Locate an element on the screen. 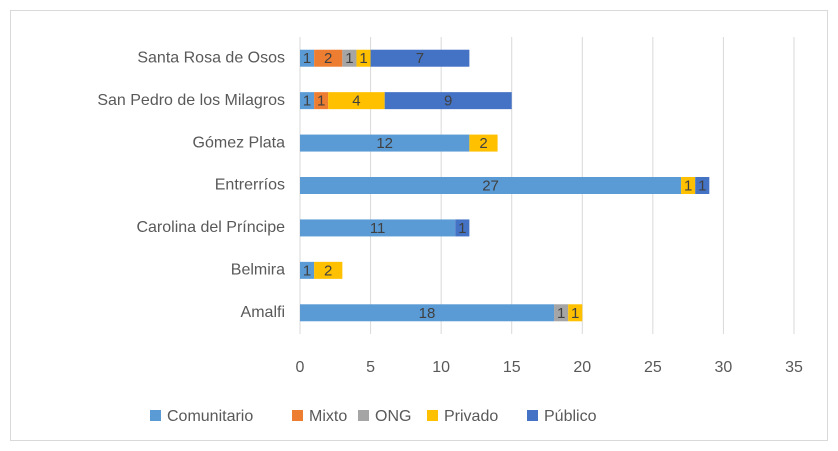  data-label: 9 is located at coordinates (448, 101).